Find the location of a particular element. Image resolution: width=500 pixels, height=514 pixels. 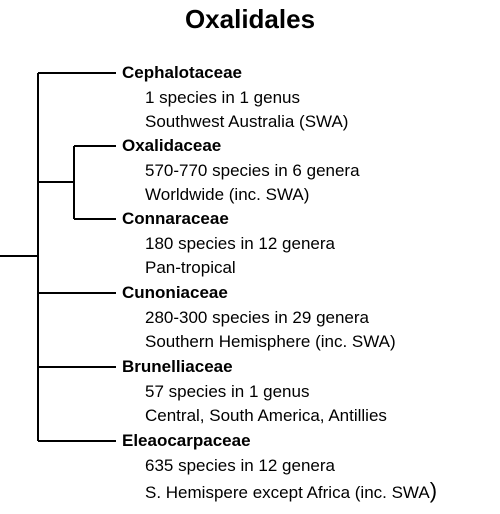

family-species-cephalotaceae: 1 species in 1 genus is located at coordinates (222, 97).